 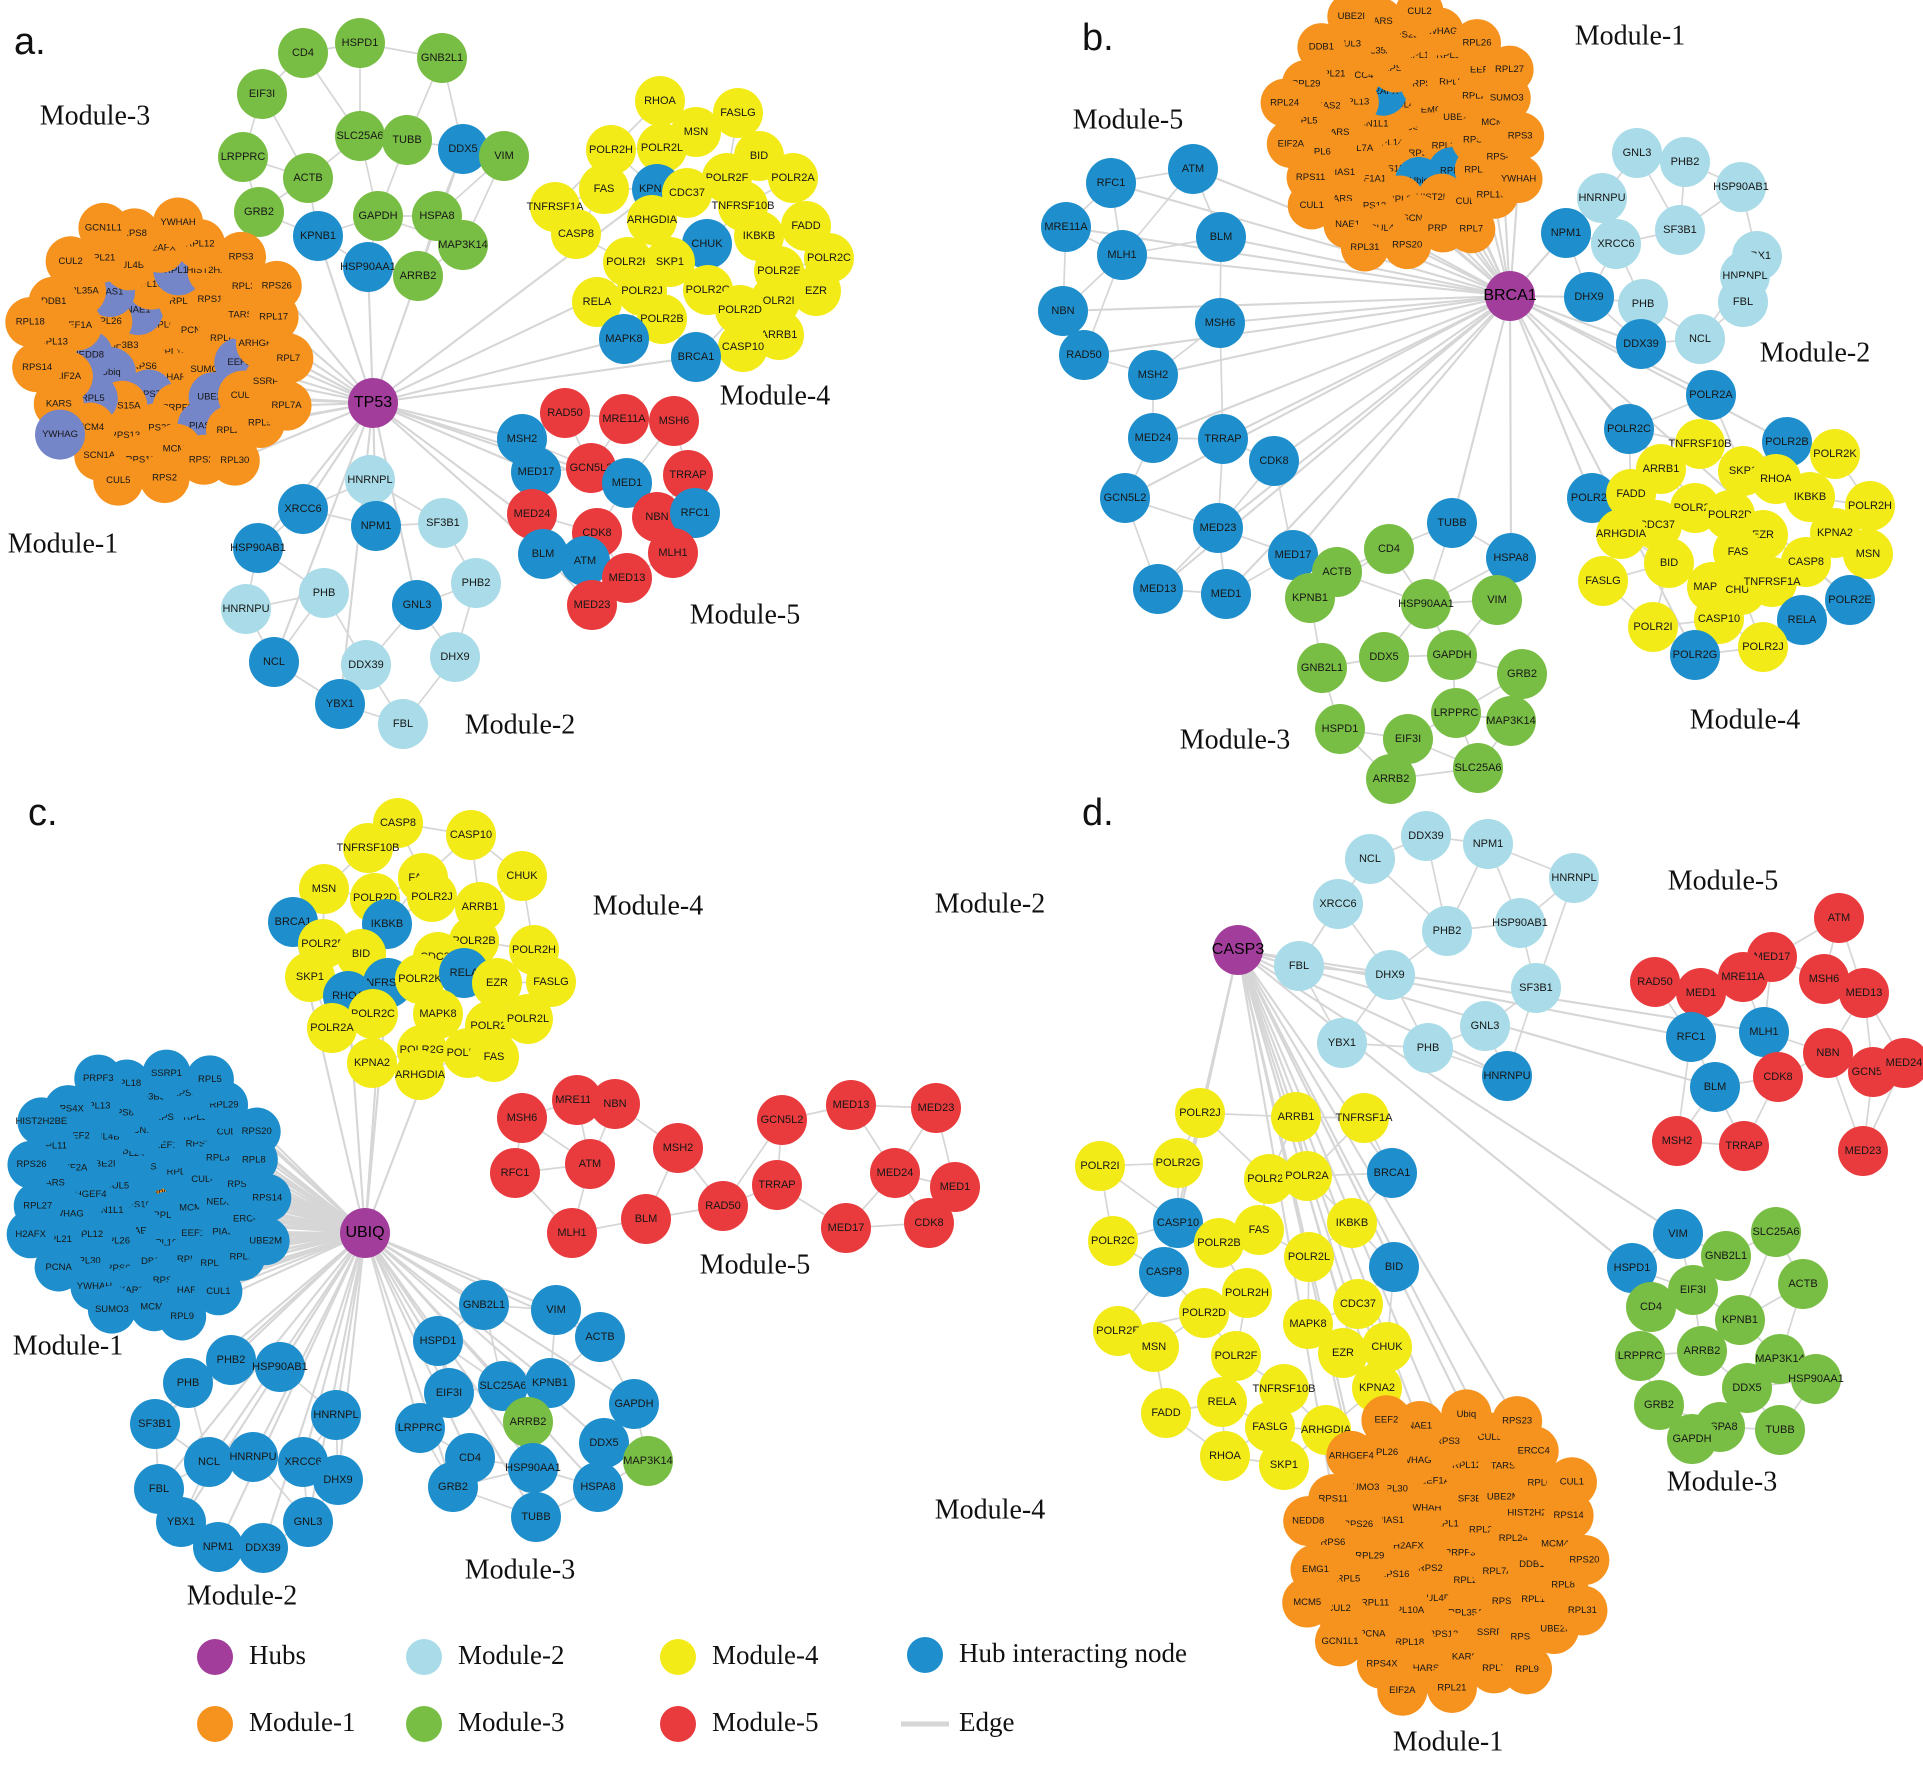 What do you see at coordinates (1111, 183) in the screenshot?
I see `node-RFC1: RFC1` at bounding box center [1111, 183].